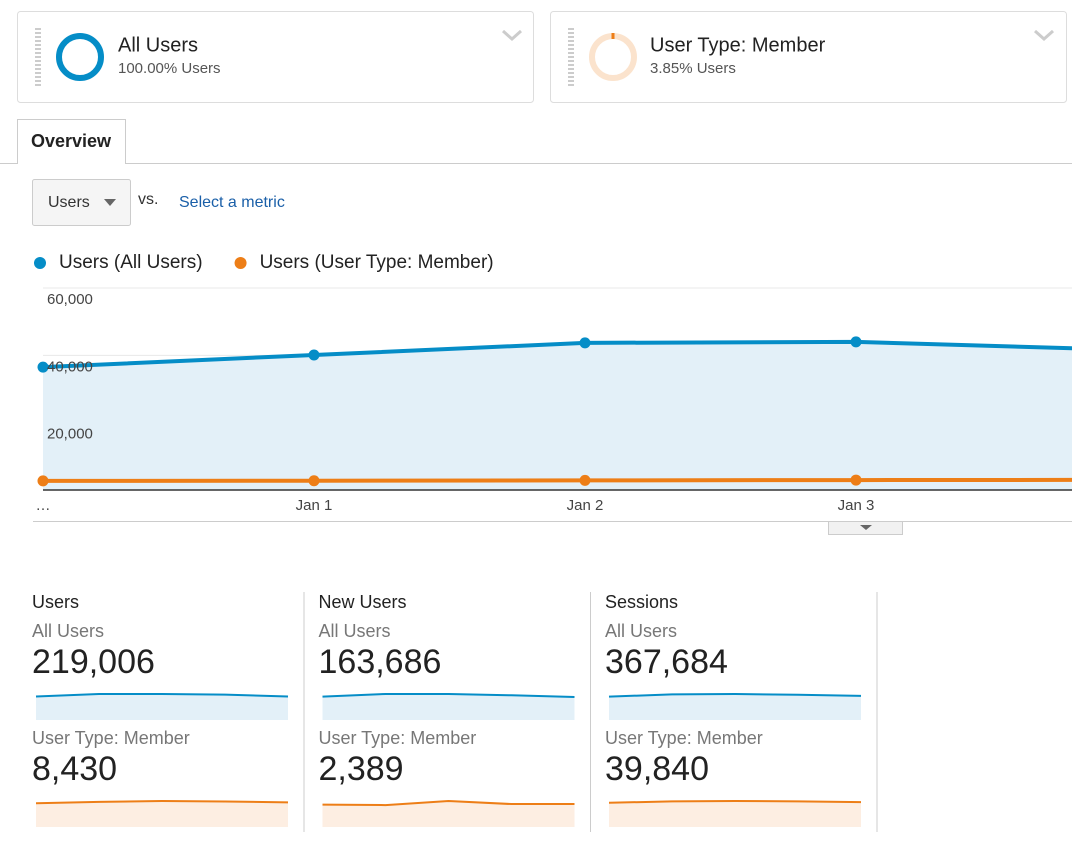  Describe the element at coordinates (232, 202) in the screenshot. I see `select-metric-link: Select a metric` at that location.